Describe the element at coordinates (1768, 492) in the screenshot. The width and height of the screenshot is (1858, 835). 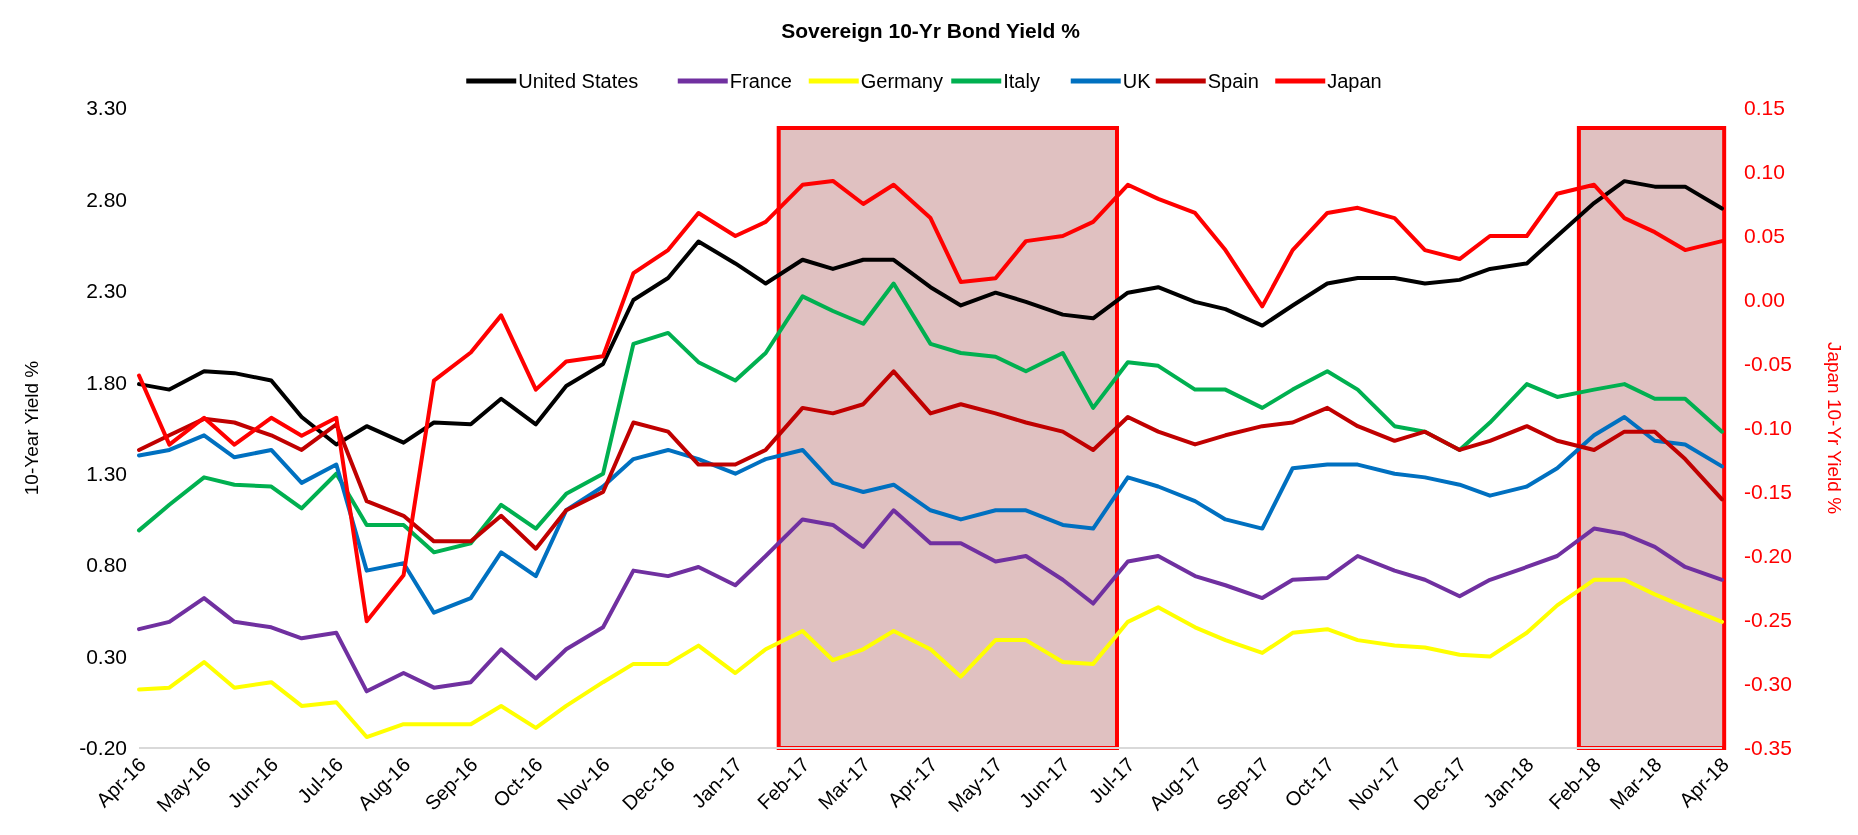
I see `y2-tick-label: -0.15` at that location.